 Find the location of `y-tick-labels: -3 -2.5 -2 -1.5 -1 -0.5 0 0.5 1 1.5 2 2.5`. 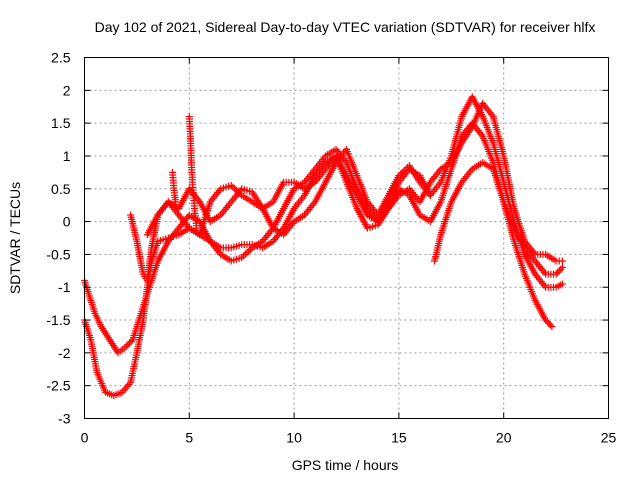

y-tick-labels: -3 -2.5 -2 -1.5 -1 -0.5 0 0.5 1 1.5 2 2.5 is located at coordinates (58, 238).